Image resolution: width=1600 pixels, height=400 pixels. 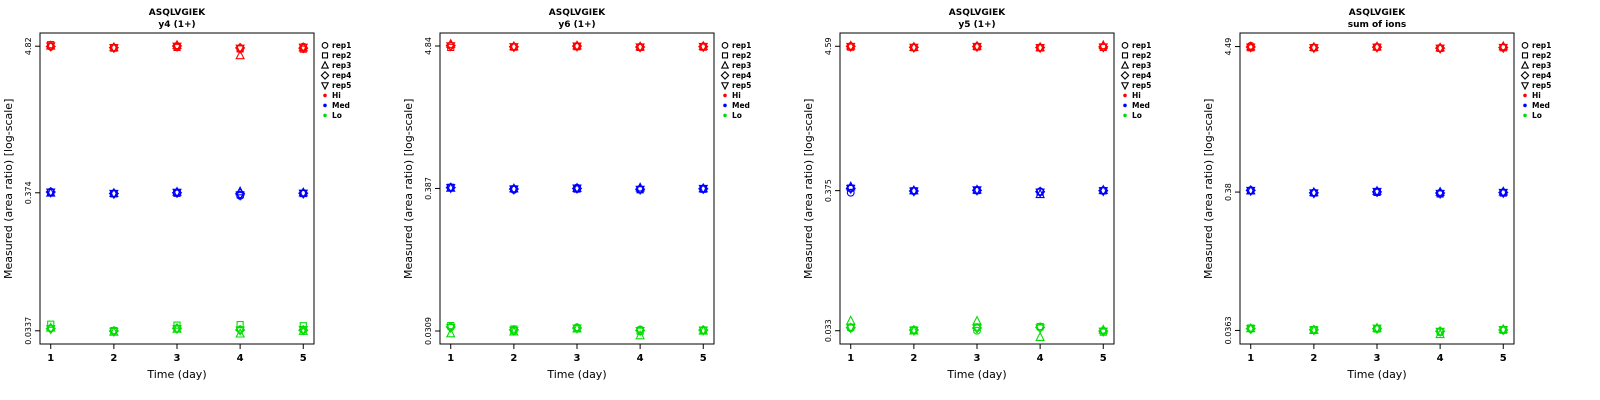 What do you see at coordinates (828, 190) in the screenshot?
I see `svg-text: 0.375` at bounding box center [828, 190].